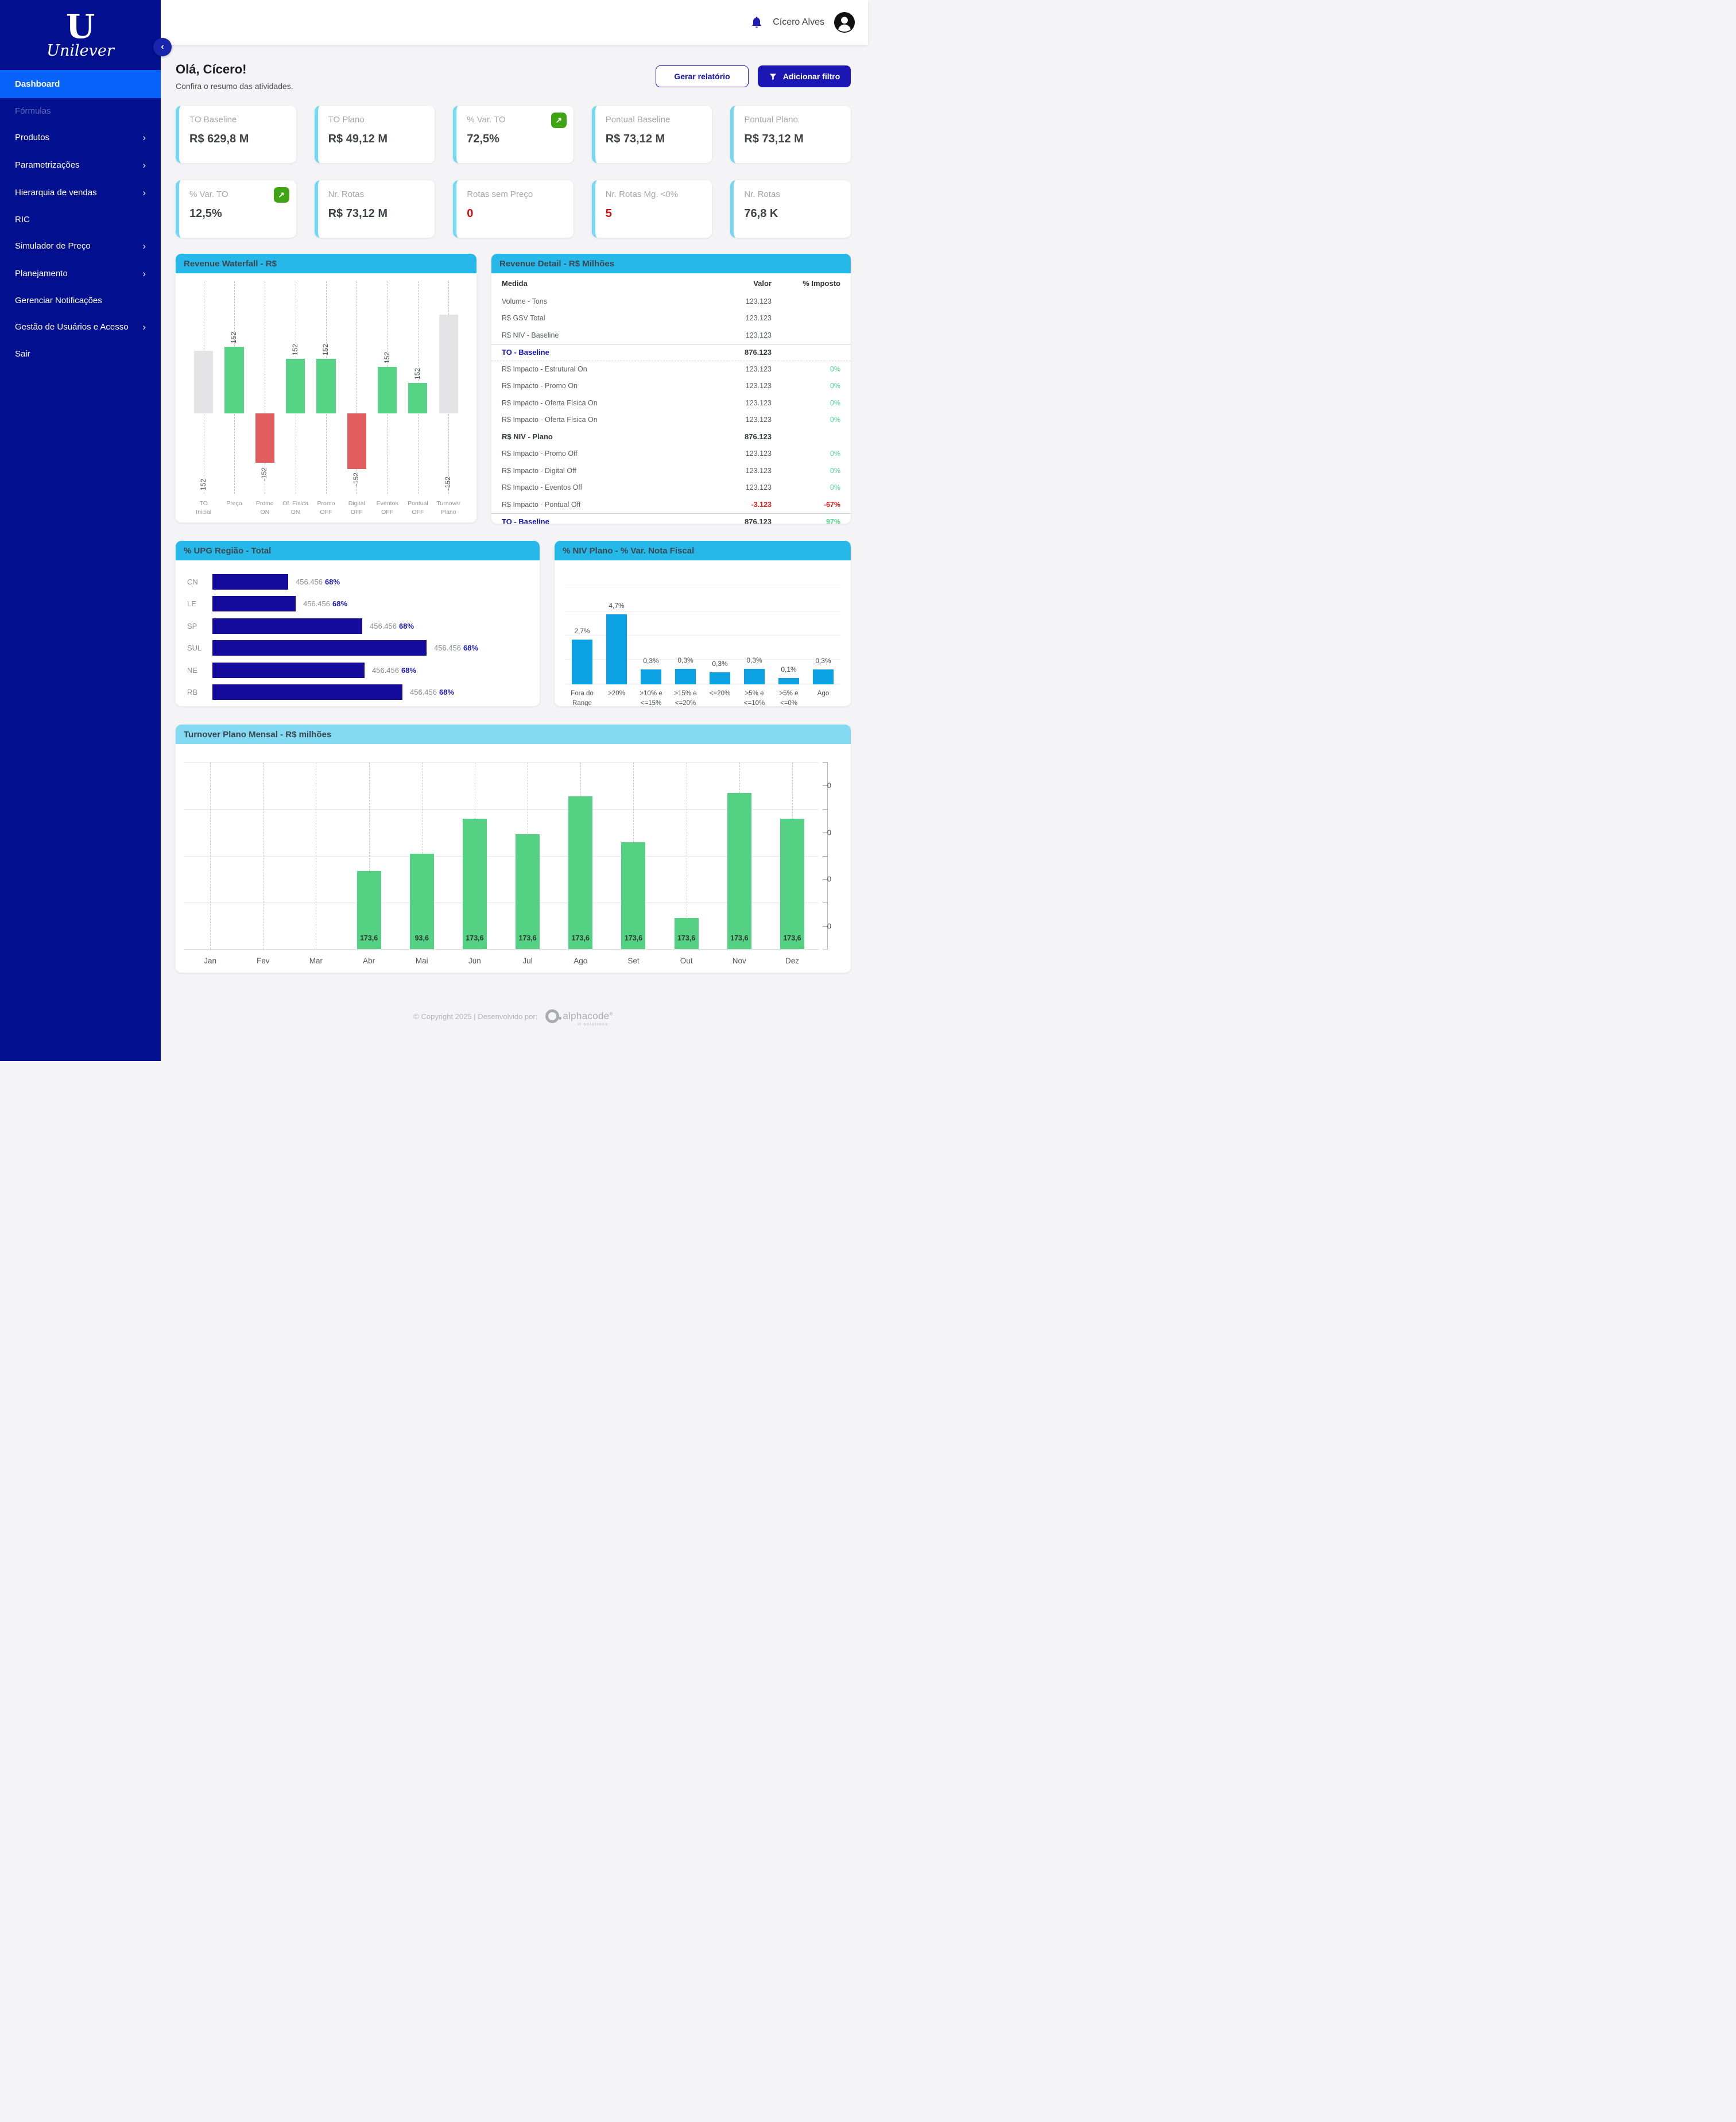  Describe the element at coordinates (514, 22) in the screenshot. I see `topbar: Cícero Alves` at that location.